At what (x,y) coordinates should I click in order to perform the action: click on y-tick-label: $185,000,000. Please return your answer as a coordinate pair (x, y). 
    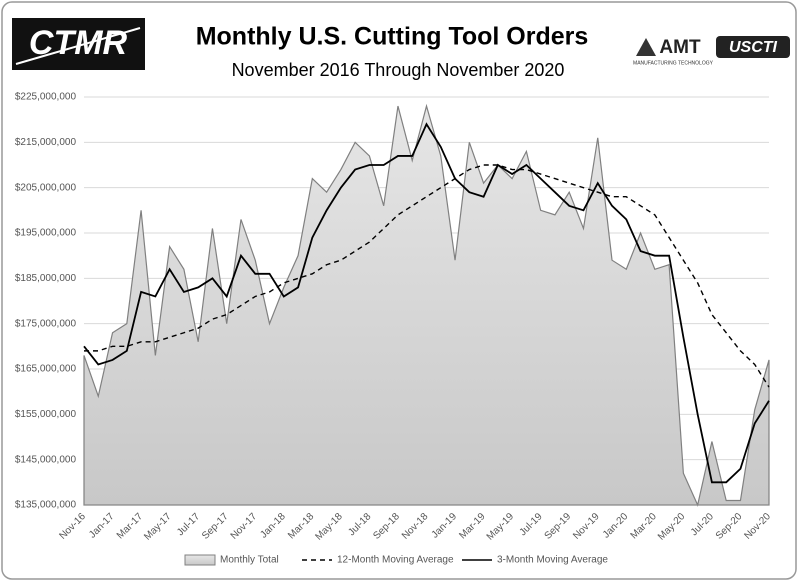
    Looking at the image, I should click on (46, 278).